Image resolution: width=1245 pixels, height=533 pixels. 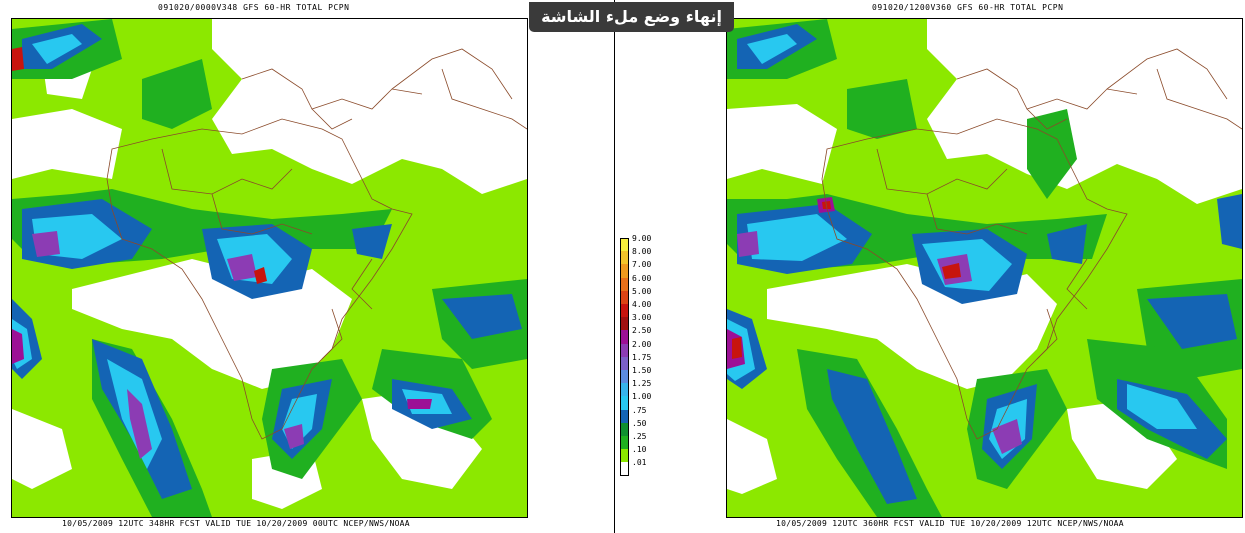 I want to click on legend-entry: .10, so click(x=650, y=454).